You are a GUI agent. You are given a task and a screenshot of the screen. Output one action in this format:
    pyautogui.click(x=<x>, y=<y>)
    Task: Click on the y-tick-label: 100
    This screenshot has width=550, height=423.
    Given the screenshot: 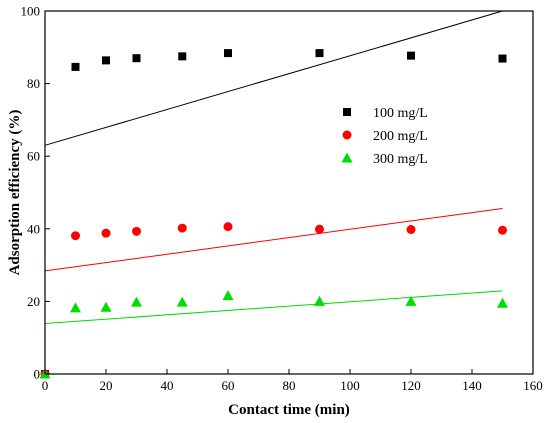 What is the action you would take?
    pyautogui.click(x=31, y=11)
    